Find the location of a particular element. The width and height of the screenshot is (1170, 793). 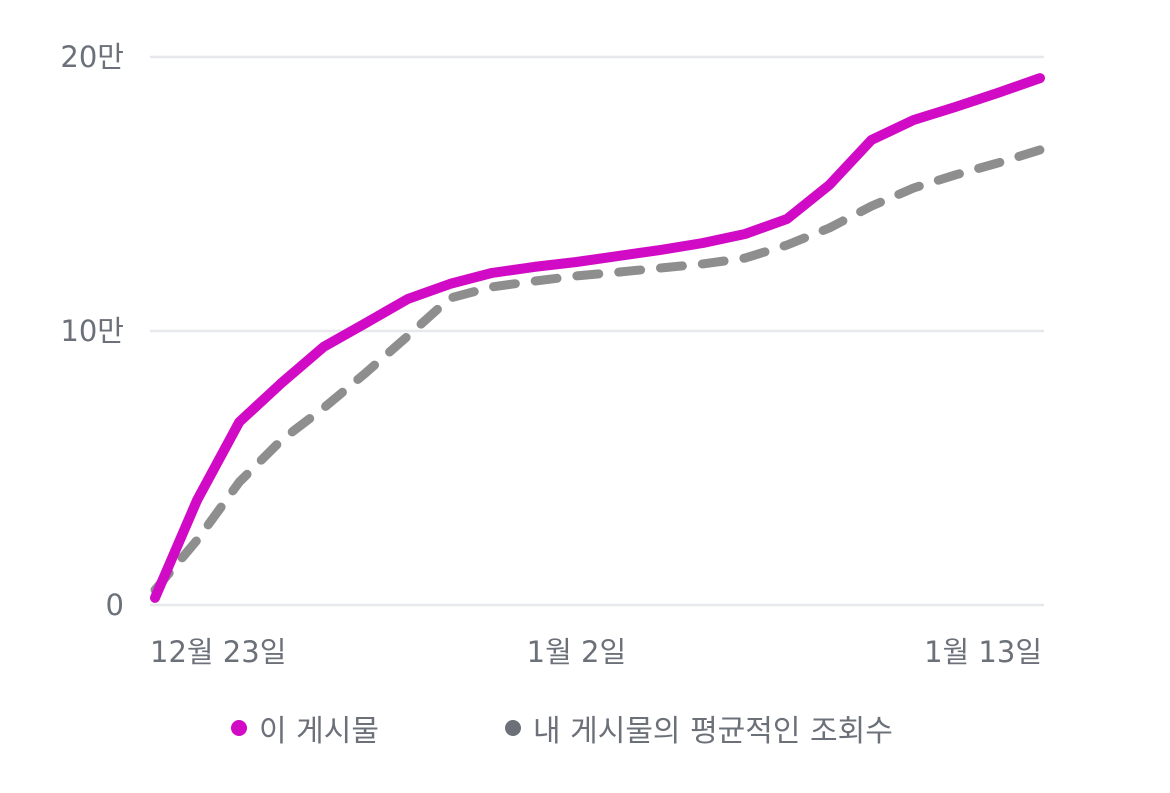

legend-item-average-views: 내 게시물의 평균적인 조회수 is located at coordinates (699, 728).